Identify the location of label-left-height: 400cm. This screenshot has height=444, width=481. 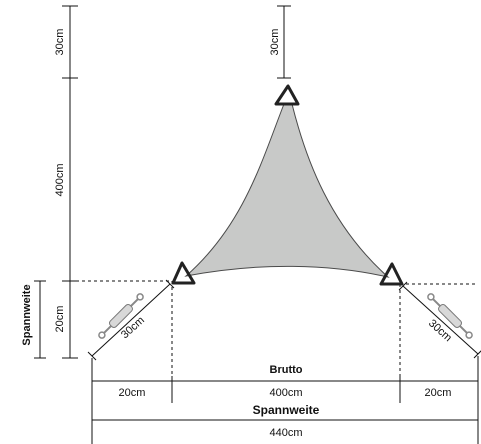
(60, 179).